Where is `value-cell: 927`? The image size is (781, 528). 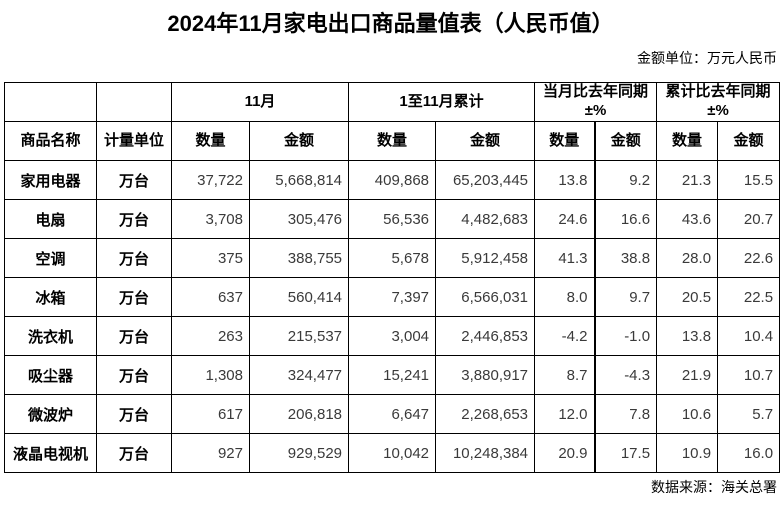 value-cell: 927 is located at coordinates (210, 453).